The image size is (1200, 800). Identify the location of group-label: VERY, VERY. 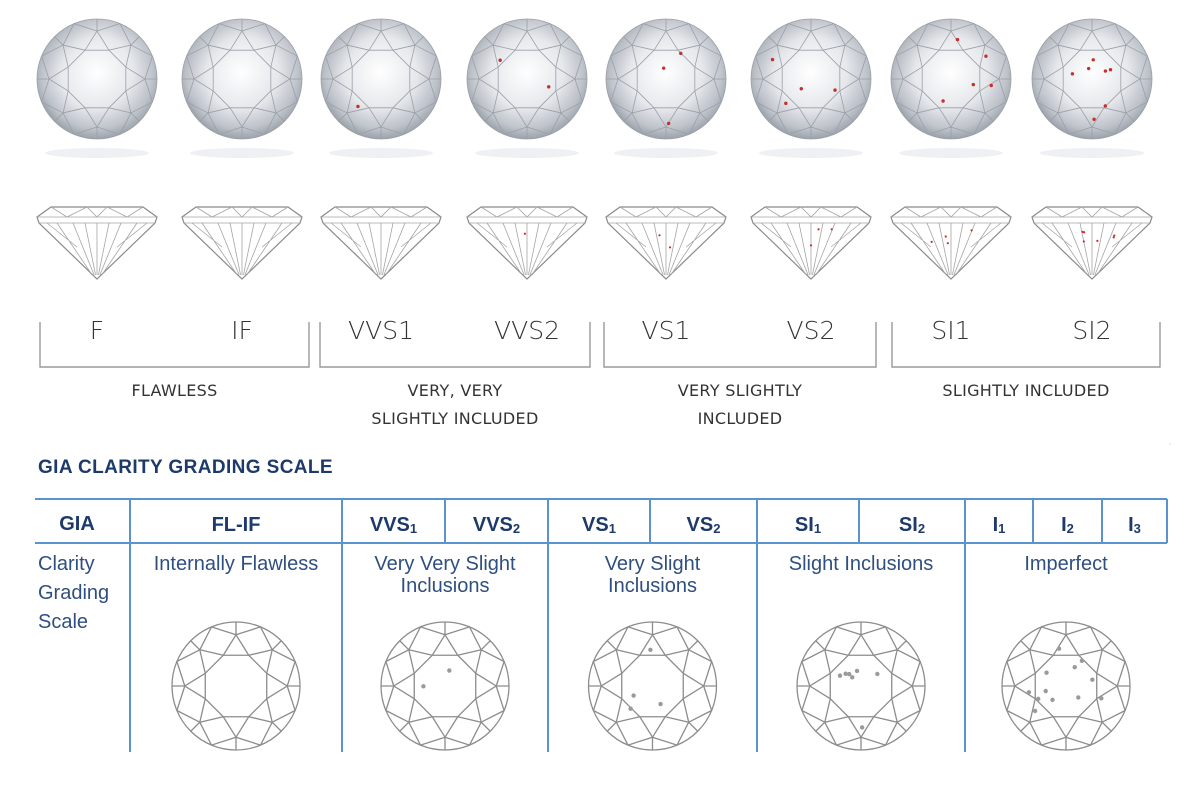
(454, 390).